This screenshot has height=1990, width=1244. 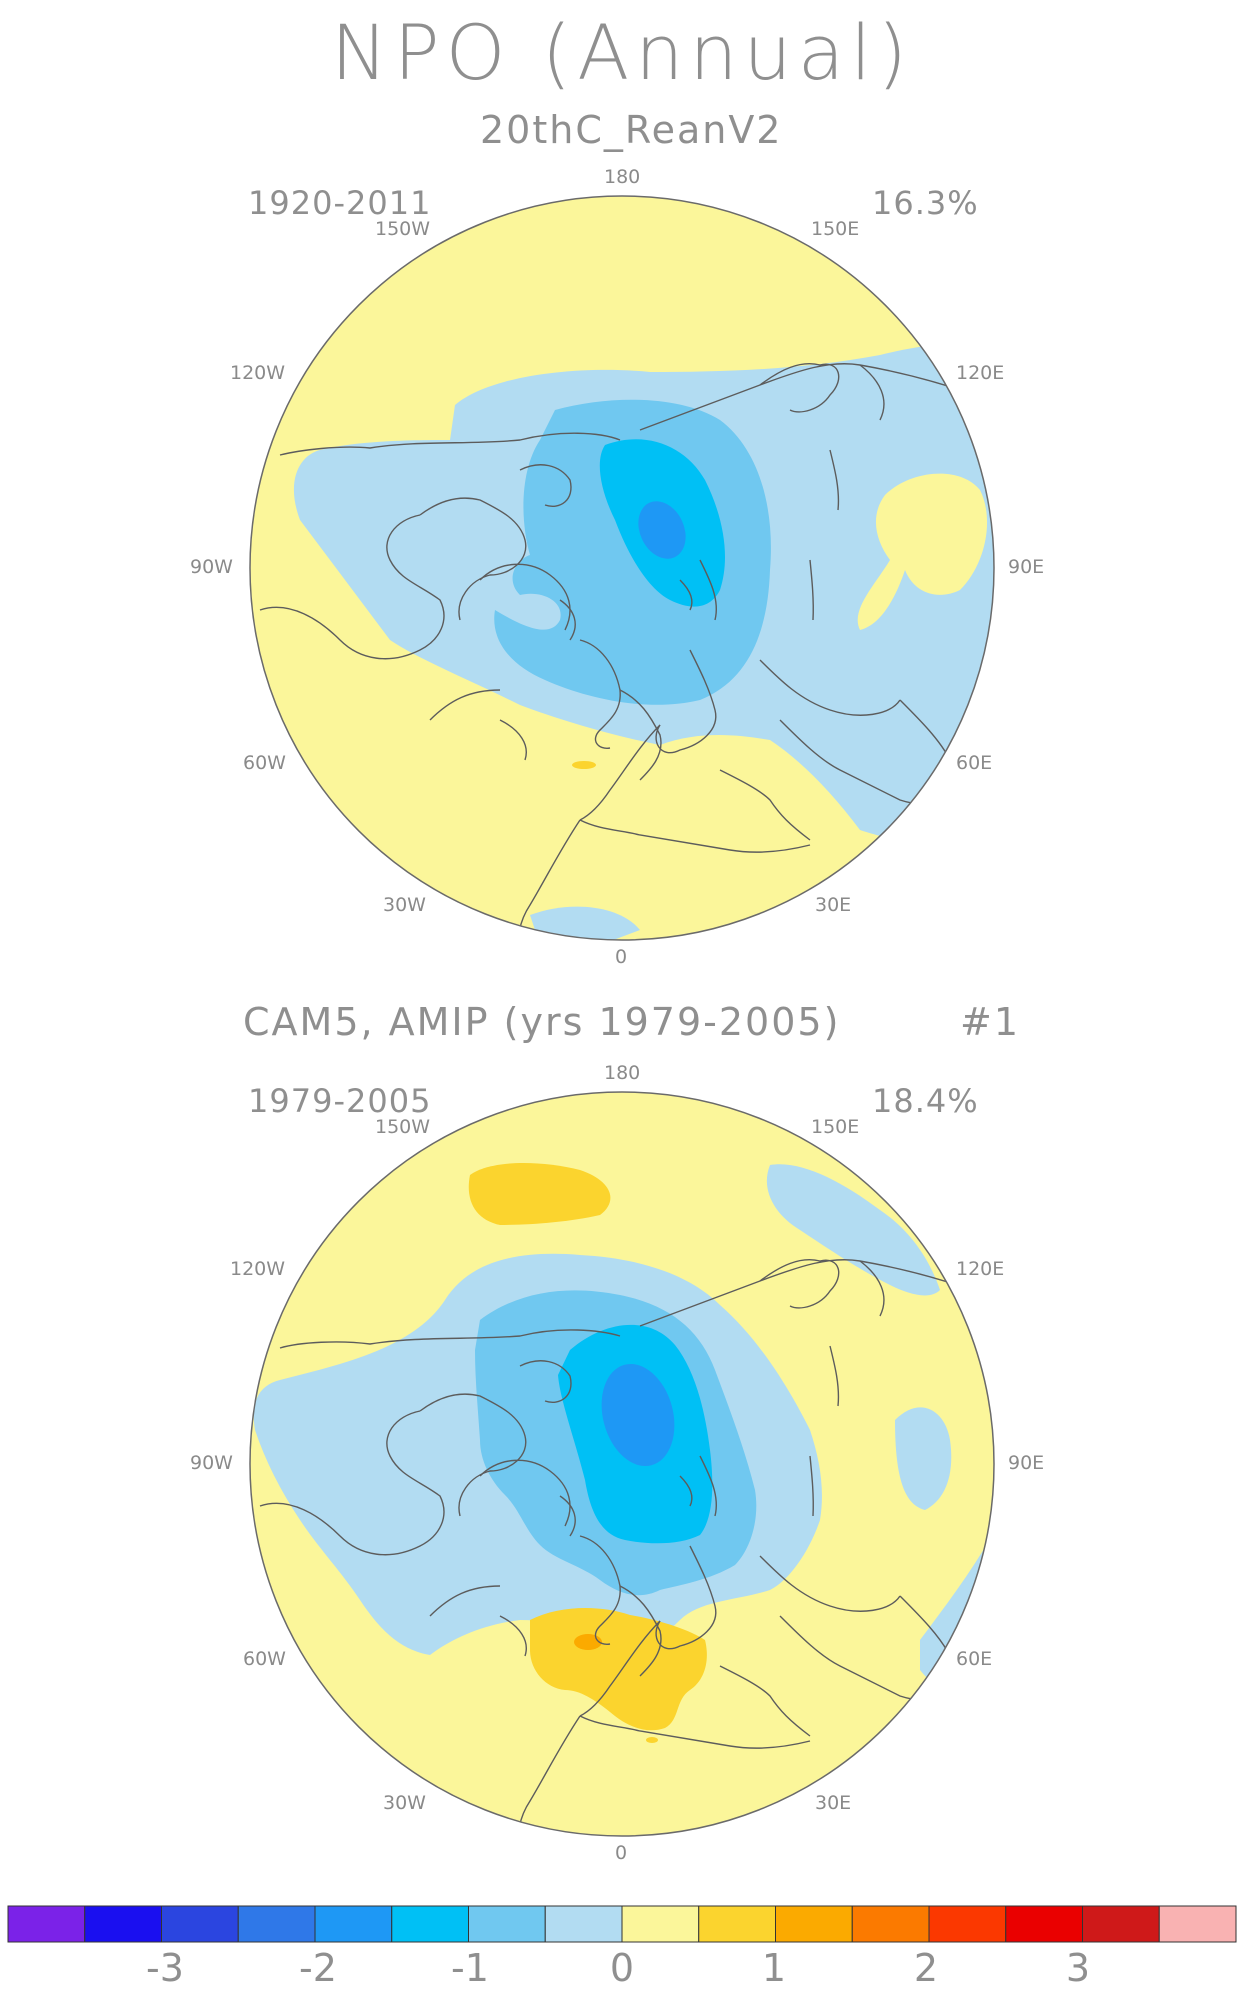 I want to click on panel1-lon-90w: 90W, so click(x=211, y=567).